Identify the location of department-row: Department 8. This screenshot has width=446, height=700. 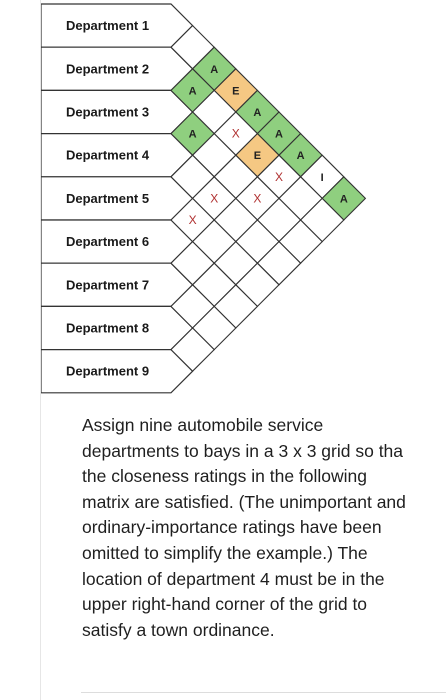
(117, 328).